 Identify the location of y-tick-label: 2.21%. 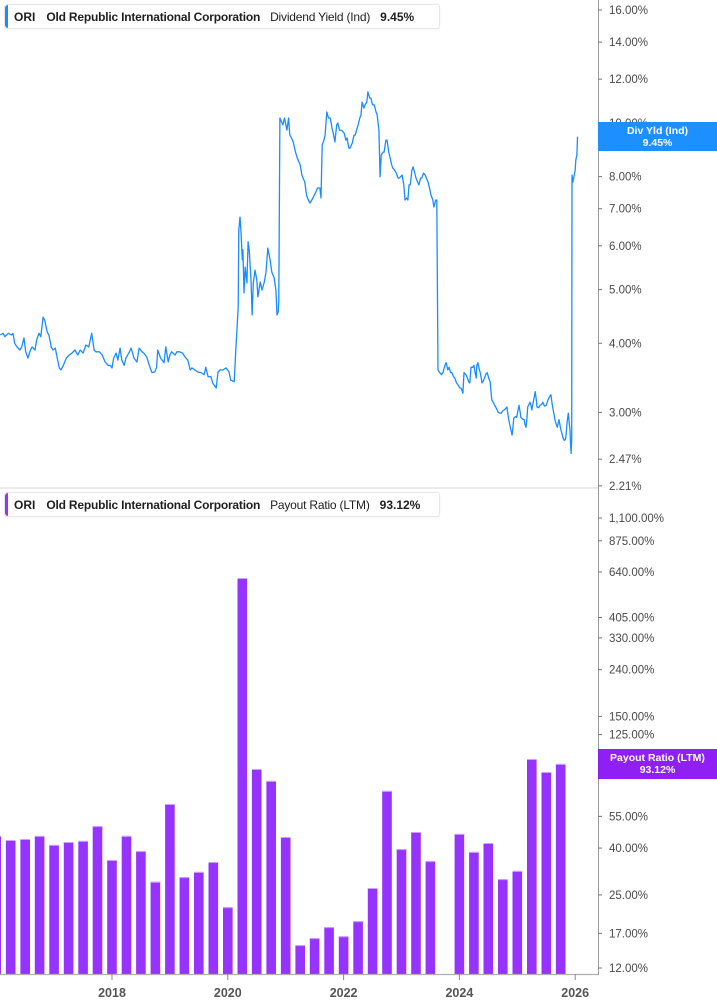
(625, 487).